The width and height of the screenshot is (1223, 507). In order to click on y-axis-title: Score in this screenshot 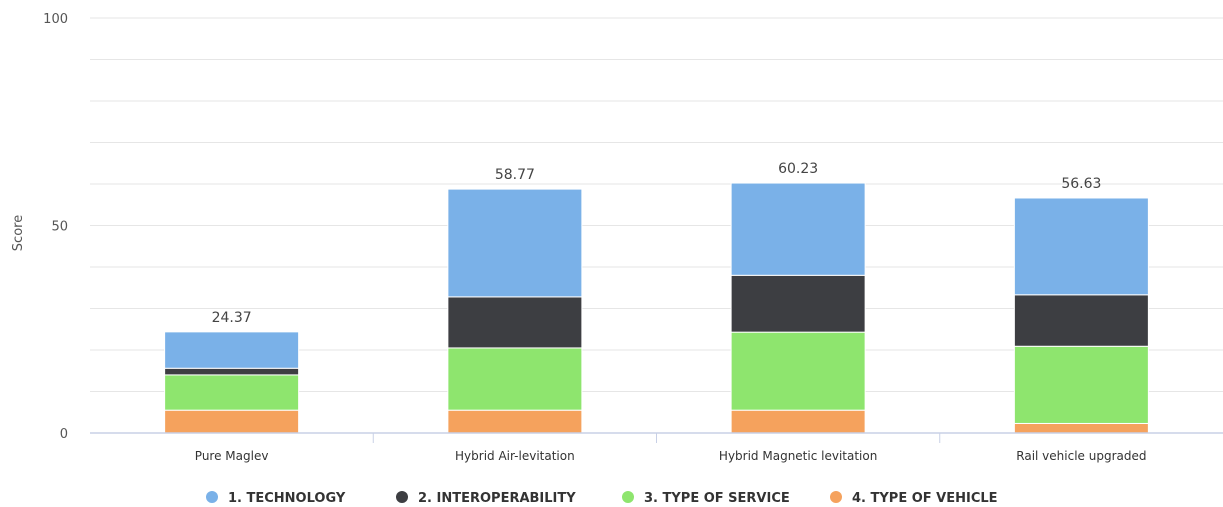, I will do `click(18, 233)`.